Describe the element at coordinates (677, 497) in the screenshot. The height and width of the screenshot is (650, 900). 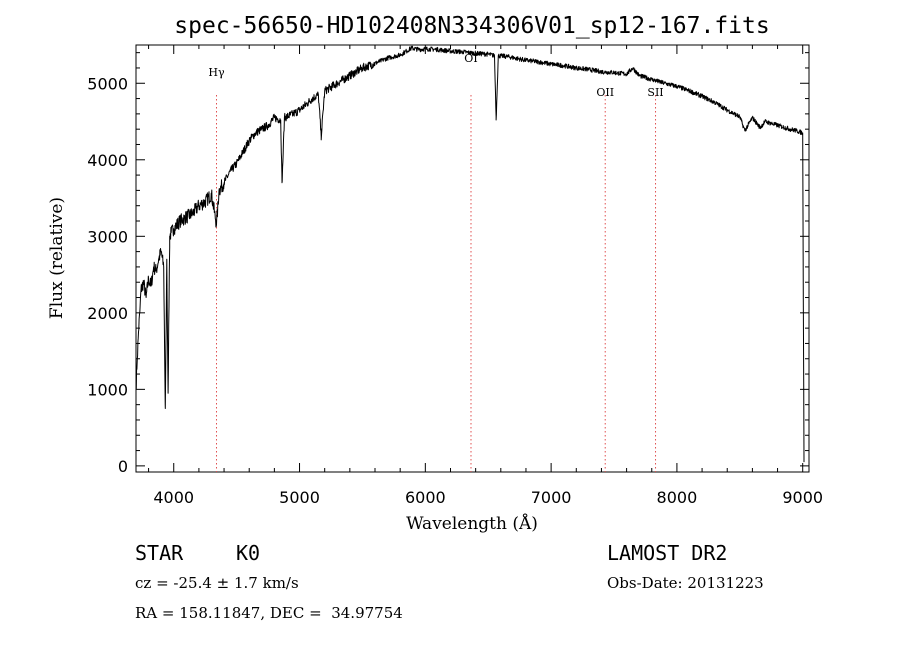
I see `x-tick-label: 8000` at that location.